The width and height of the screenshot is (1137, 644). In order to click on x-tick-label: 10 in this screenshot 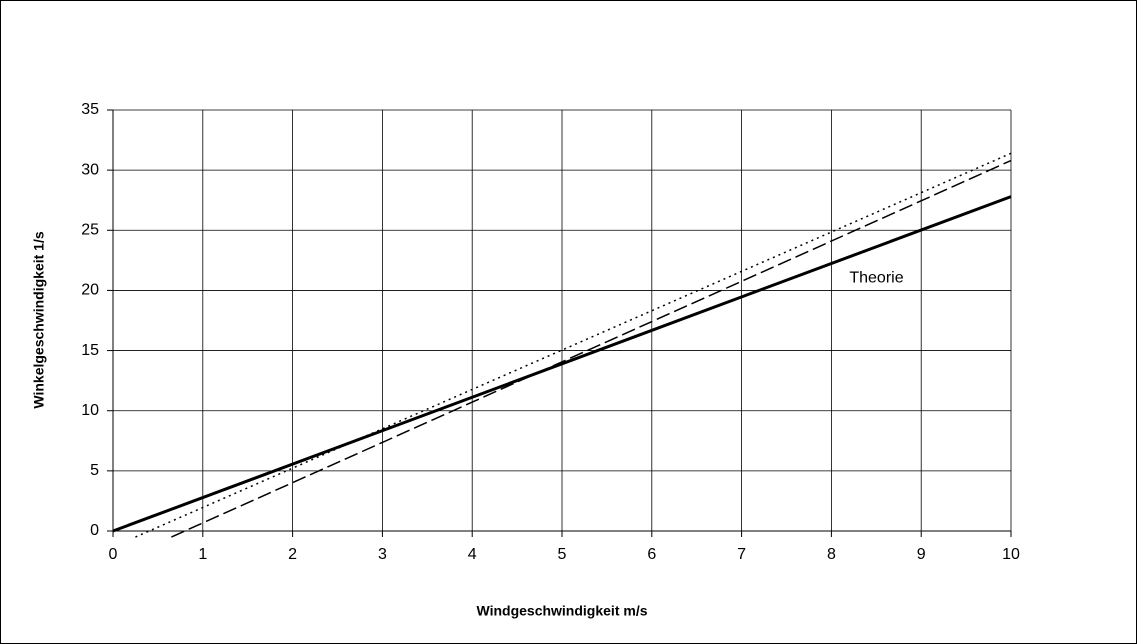, I will do `click(1011, 554)`.